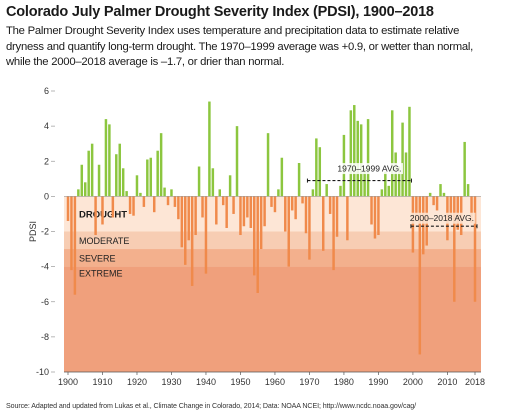 This screenshot has height=419, width=505. I want to click on bar-1927, so click(161, 165).